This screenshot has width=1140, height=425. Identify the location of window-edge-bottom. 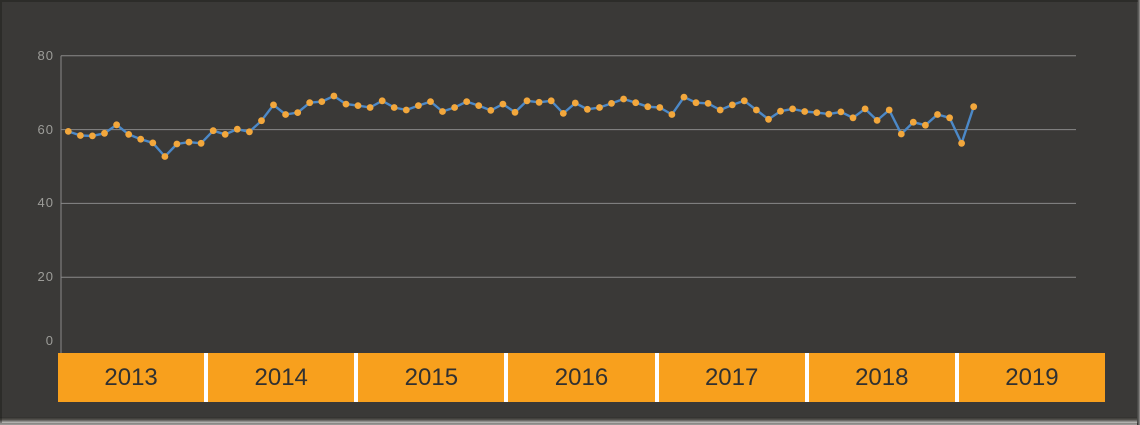
(570, 421).